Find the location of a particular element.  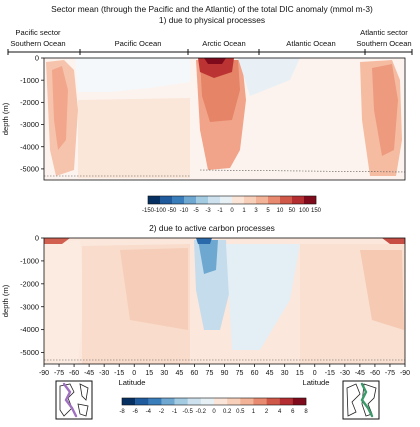

panel2-xtick-label: -15 is located at coordinates (330, 373).